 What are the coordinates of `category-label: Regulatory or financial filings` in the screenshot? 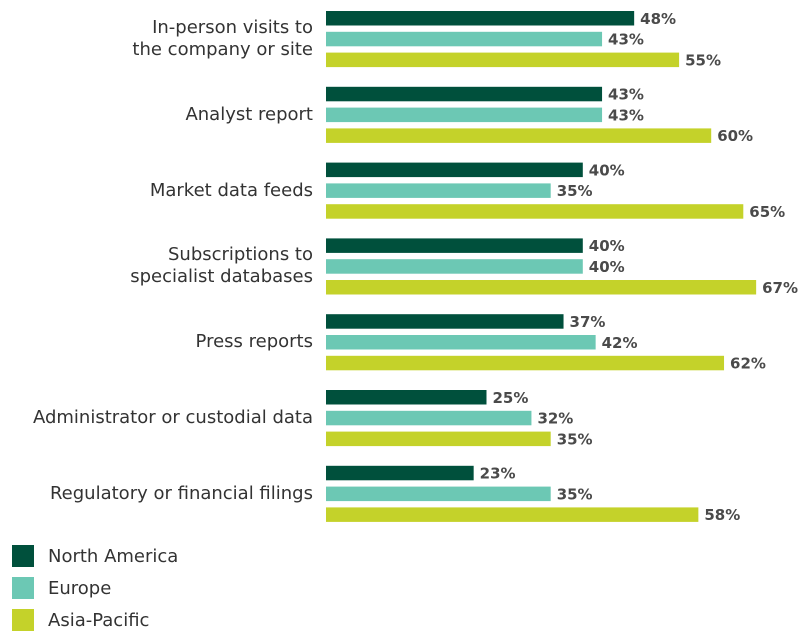 It's located at (181, 493).